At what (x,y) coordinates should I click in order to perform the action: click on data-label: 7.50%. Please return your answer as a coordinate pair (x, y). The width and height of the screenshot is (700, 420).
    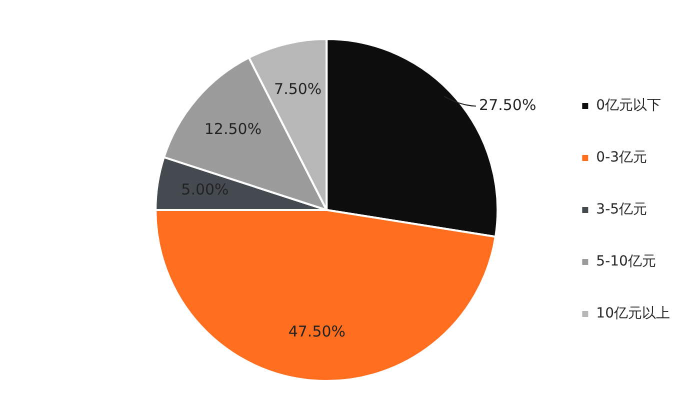
    Looking at the image, I should click on (298, 89).